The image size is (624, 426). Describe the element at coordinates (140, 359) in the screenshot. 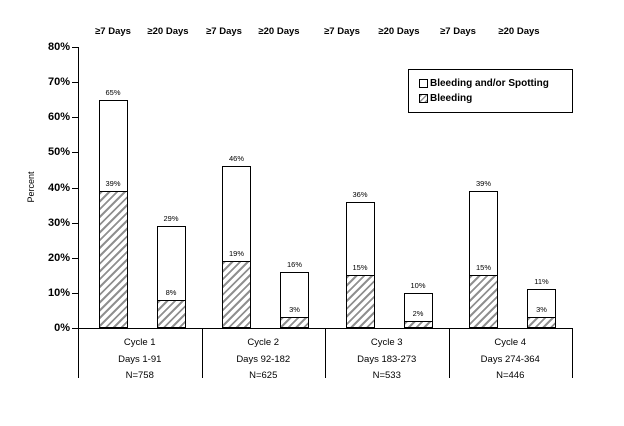

I see `group-days-label: Days 1-91` at that location.